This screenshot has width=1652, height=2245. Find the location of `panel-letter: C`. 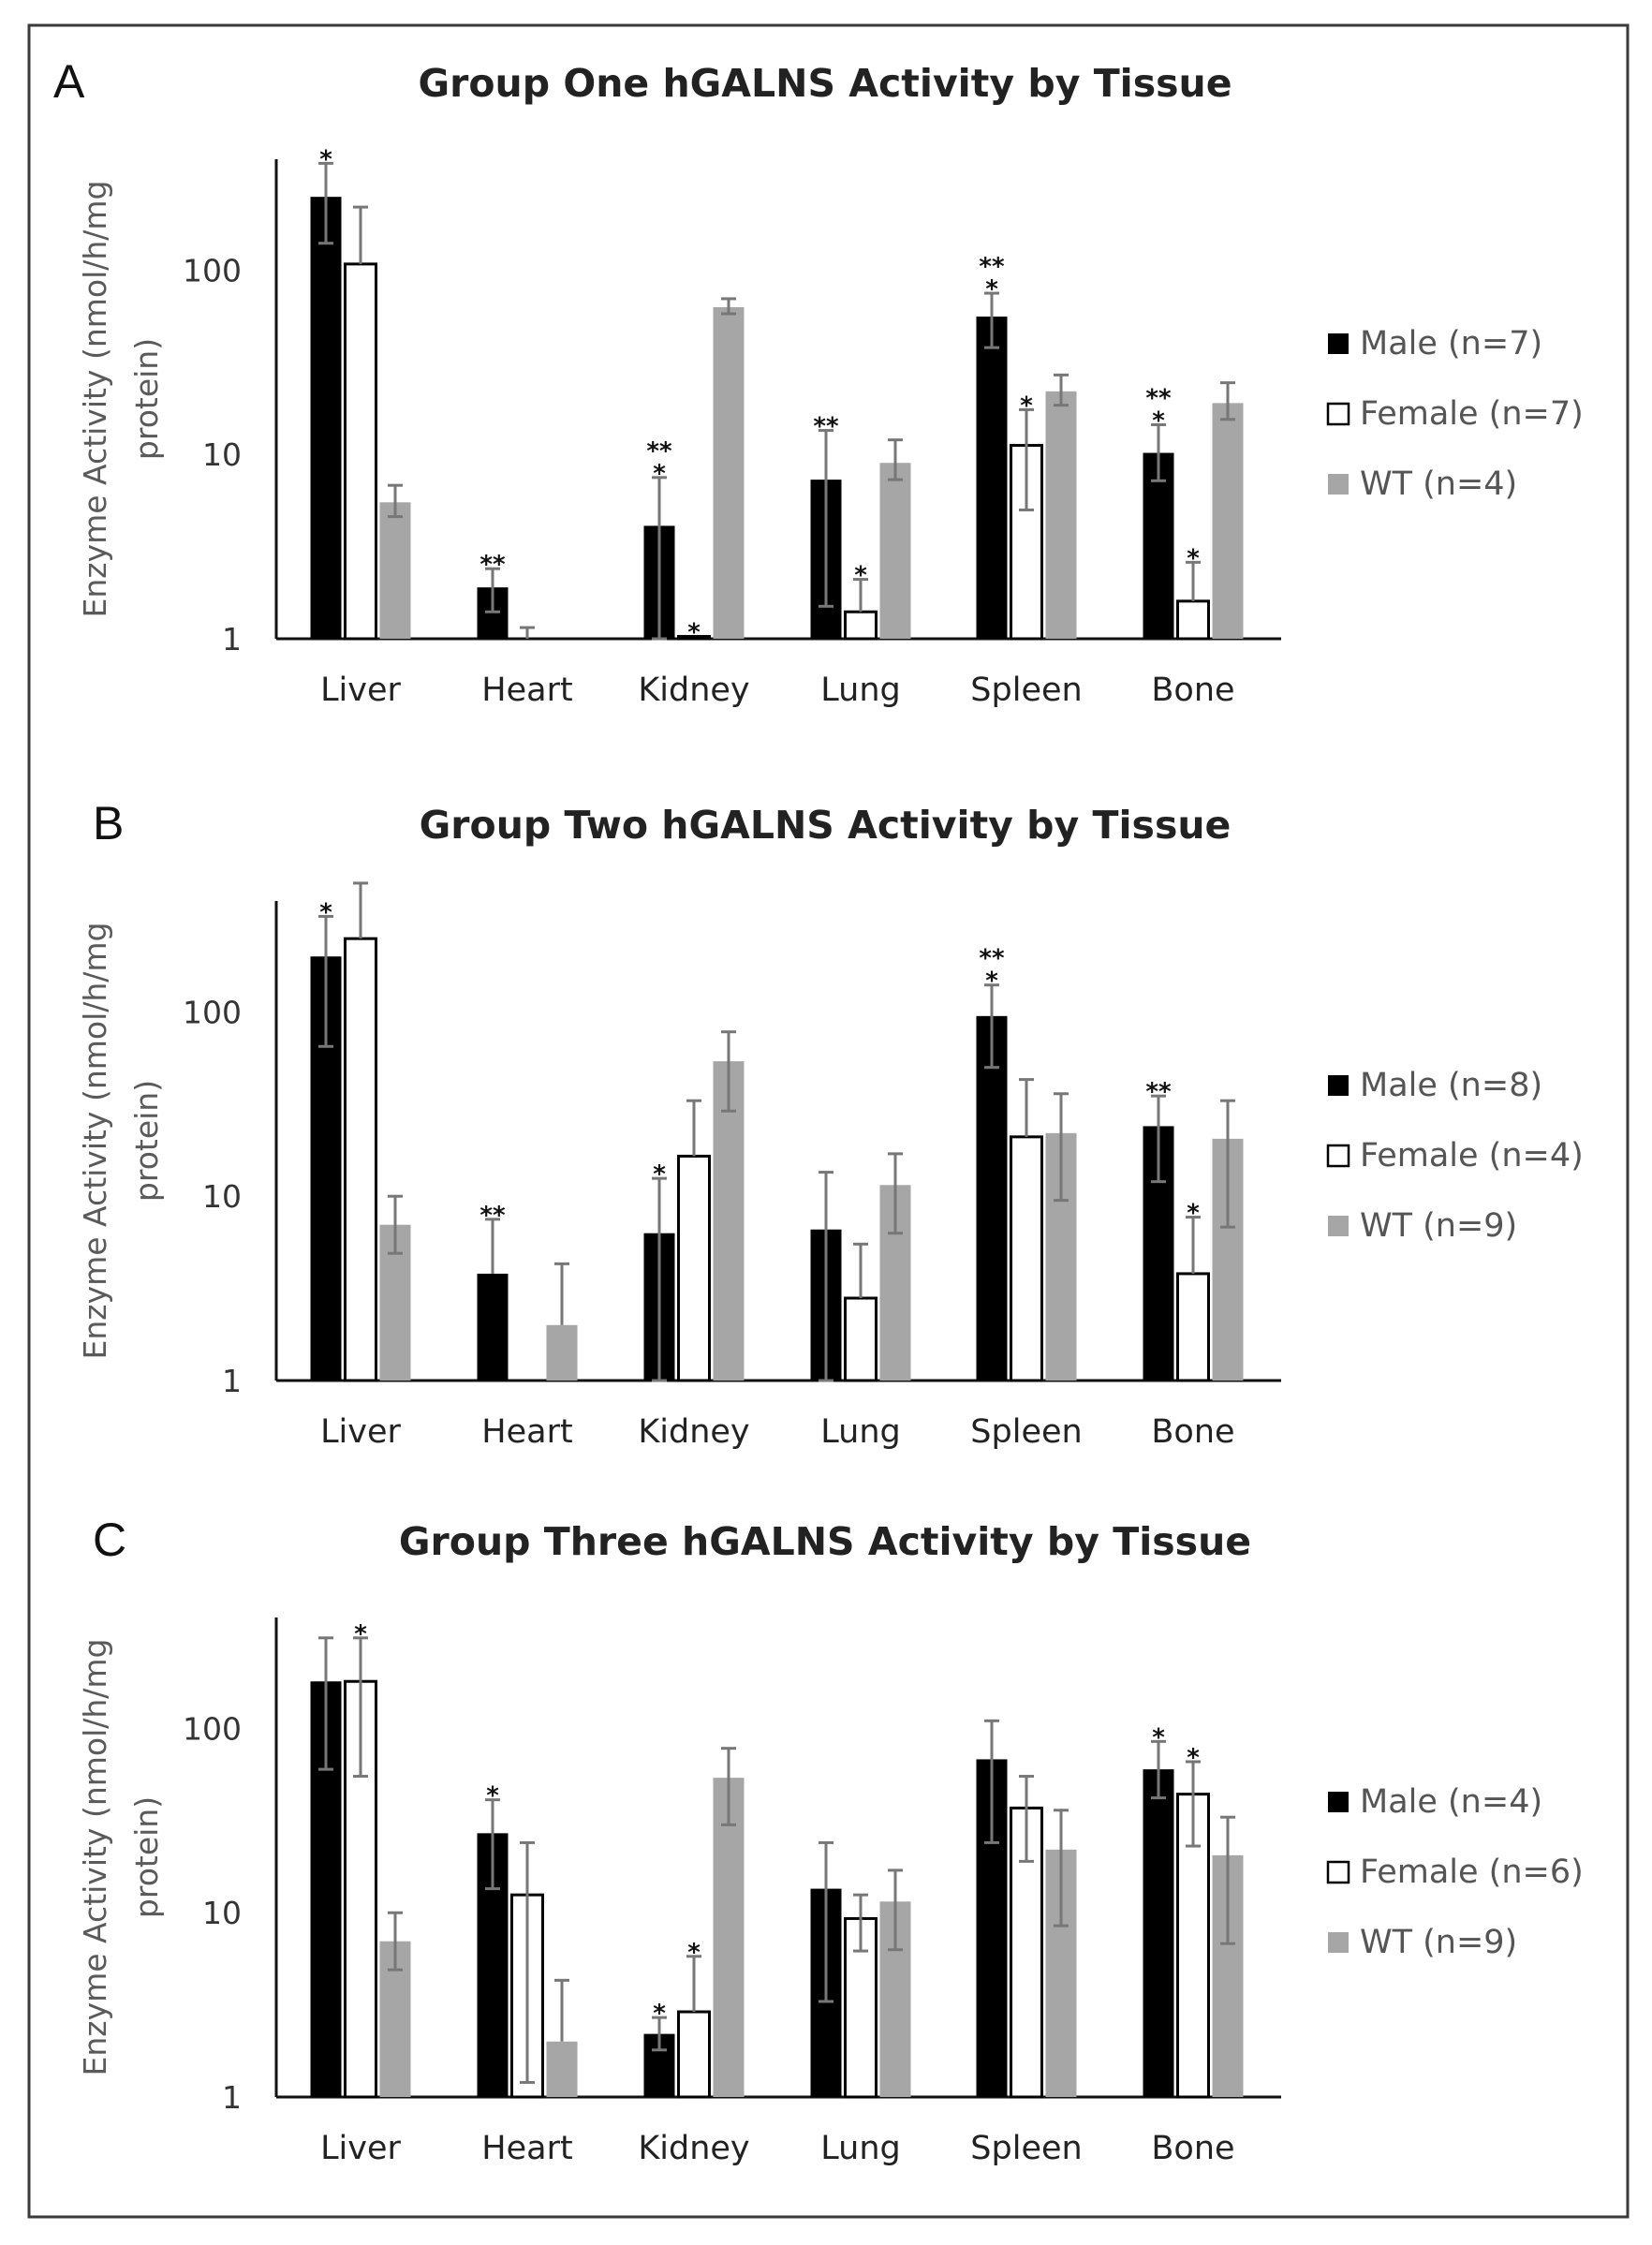

panel-letter: C is located at coordinates (109, 1540).